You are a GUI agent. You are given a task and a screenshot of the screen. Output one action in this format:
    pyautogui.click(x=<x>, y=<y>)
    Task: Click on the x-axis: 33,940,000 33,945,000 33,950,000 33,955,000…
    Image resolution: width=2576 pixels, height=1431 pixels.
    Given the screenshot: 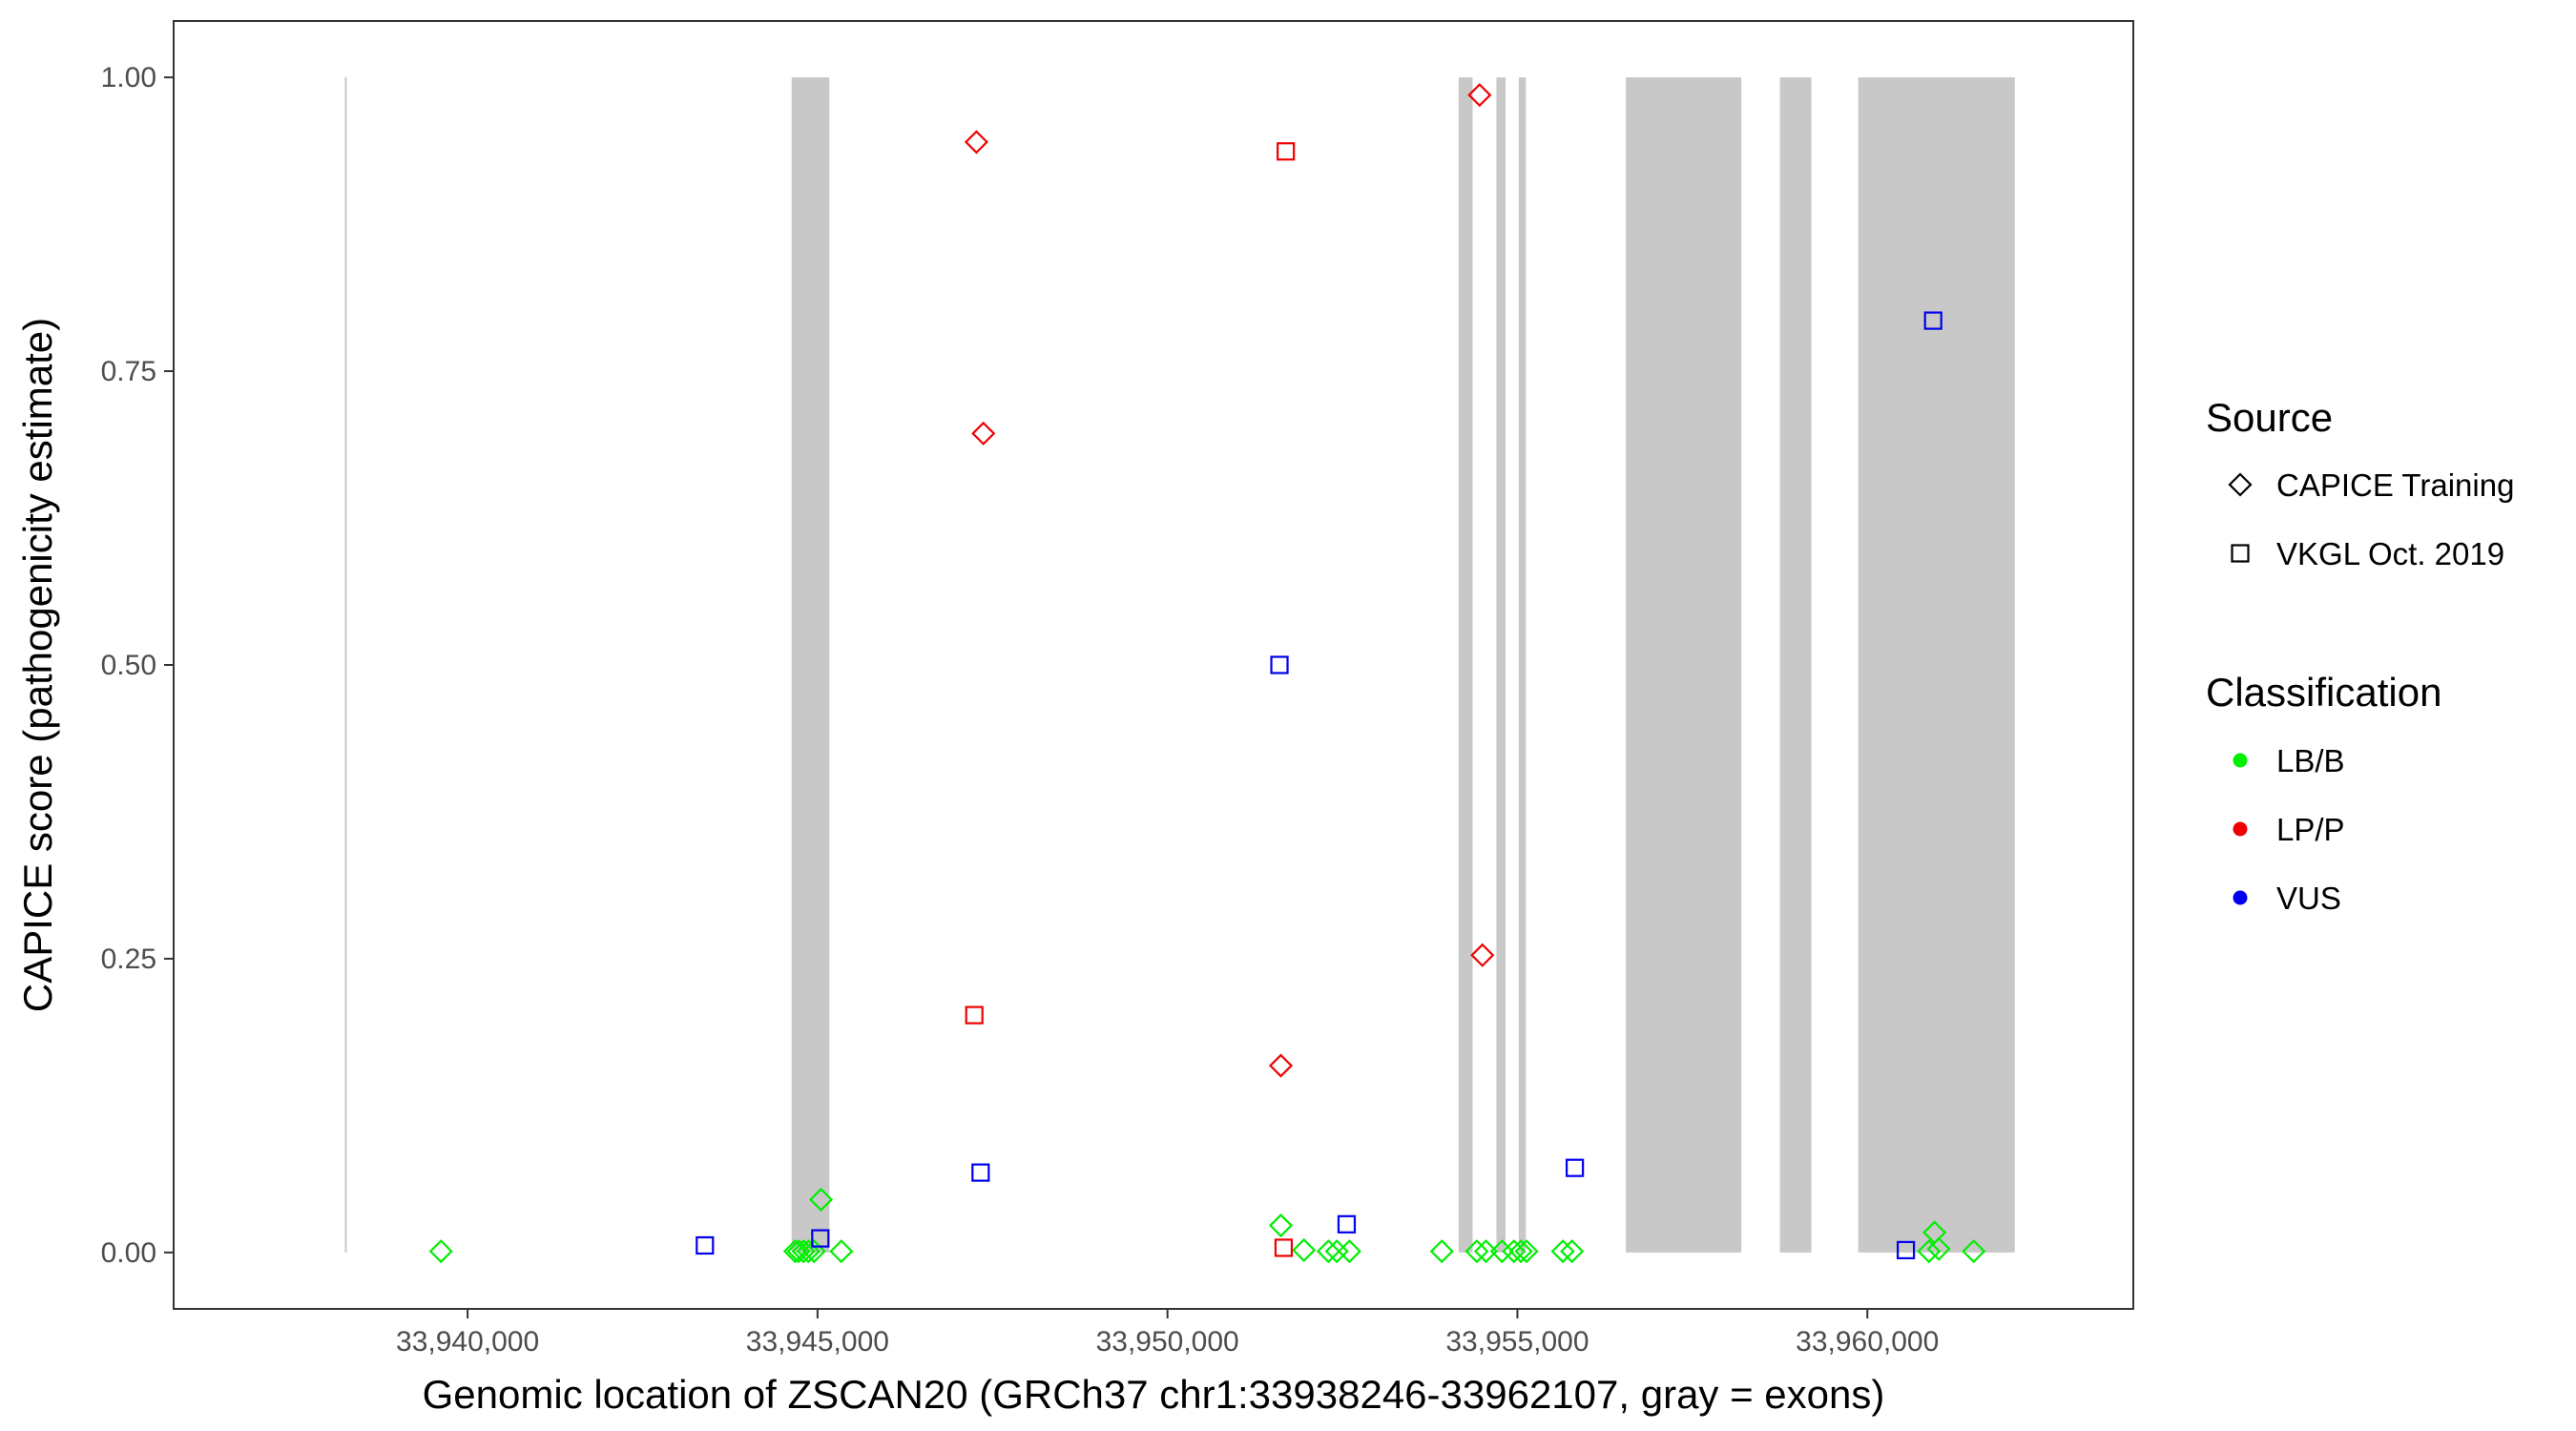 What is the action you would take?
    pyautogui.click(x=1167, y=1333)
    